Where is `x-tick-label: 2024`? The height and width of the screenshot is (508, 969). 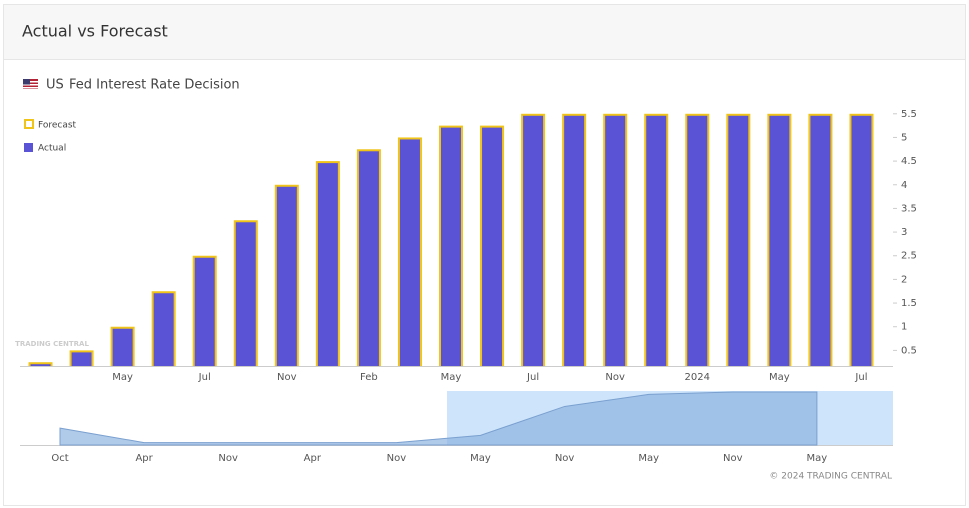 x-tick-label: 2024 is located at coordinates (697, 377).